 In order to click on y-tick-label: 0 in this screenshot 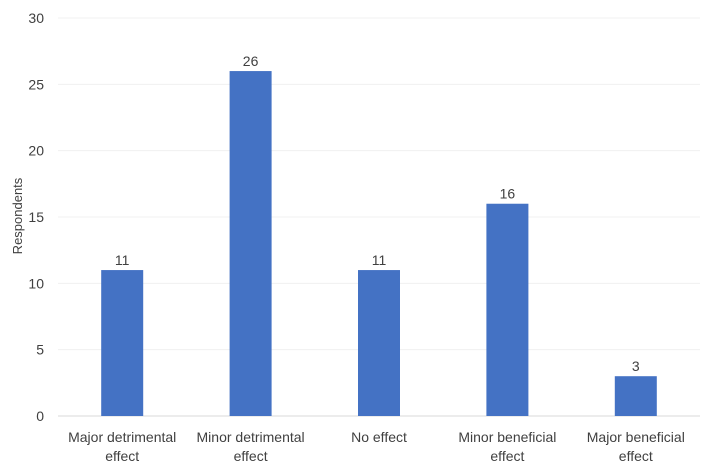, I will do `click(40, 416)`.